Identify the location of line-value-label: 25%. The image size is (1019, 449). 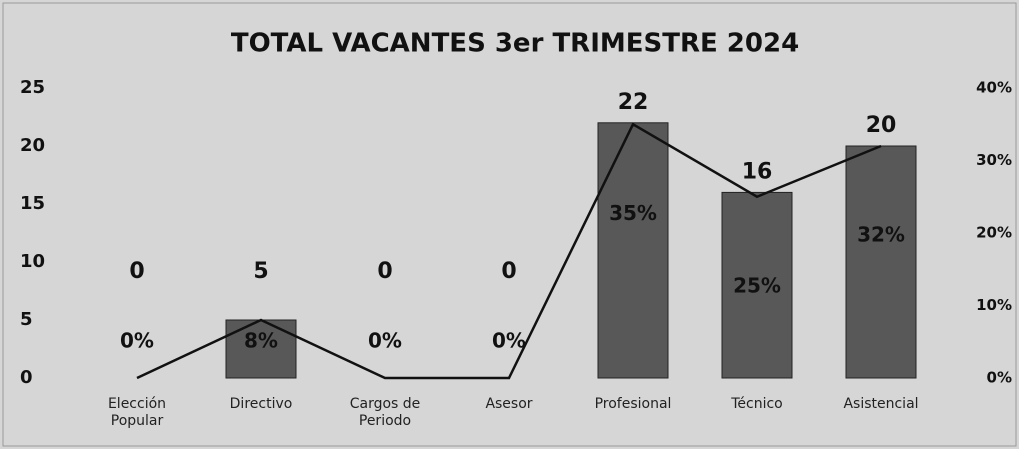
(757, 285).